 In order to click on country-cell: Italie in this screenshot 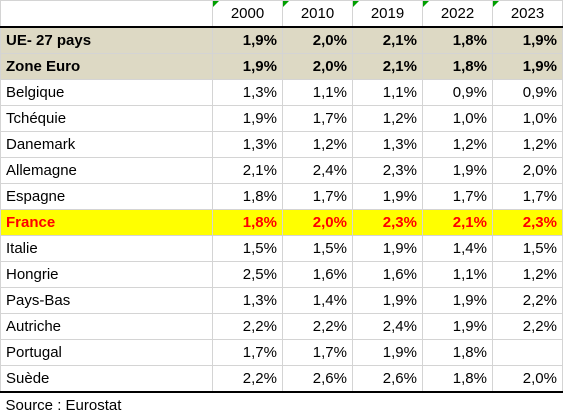, I will do `click(106, 248)`.